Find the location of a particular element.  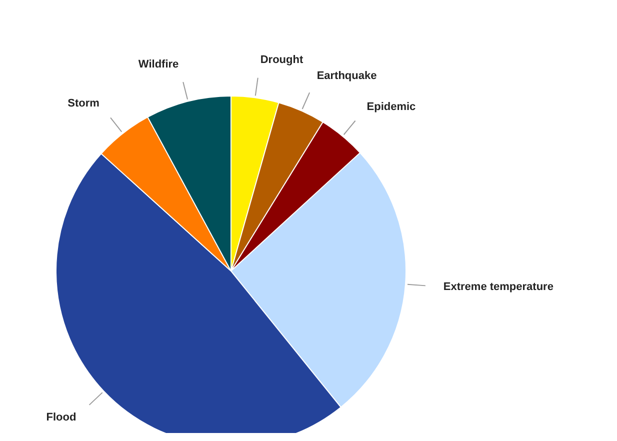

slice-label: Earthquake is located at coordinates (346, 76).